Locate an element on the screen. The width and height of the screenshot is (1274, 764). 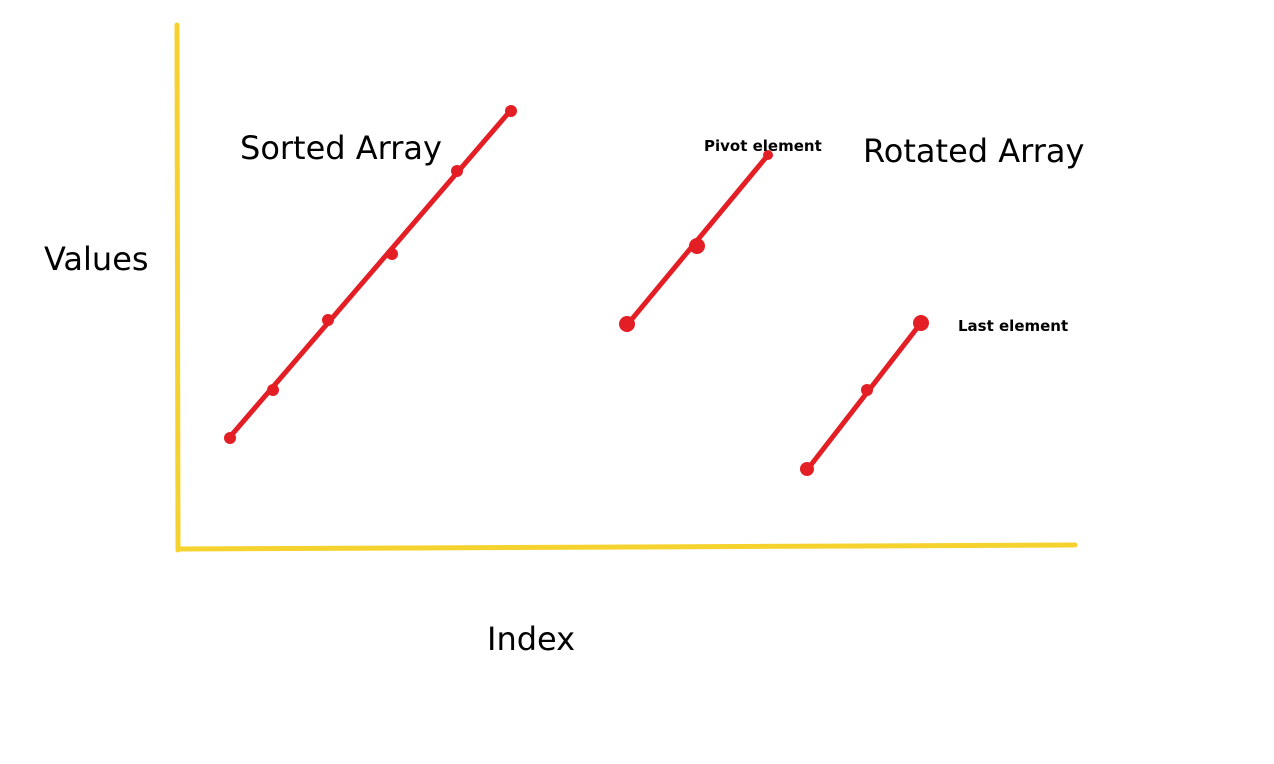
y-axis-line is located at coordinates (177, 287).